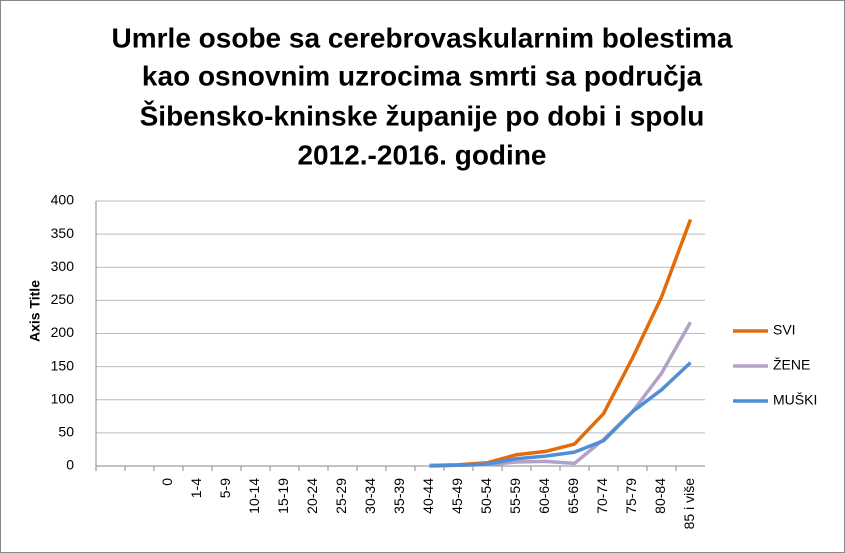  I want to click on series-line, so click(560, 414).